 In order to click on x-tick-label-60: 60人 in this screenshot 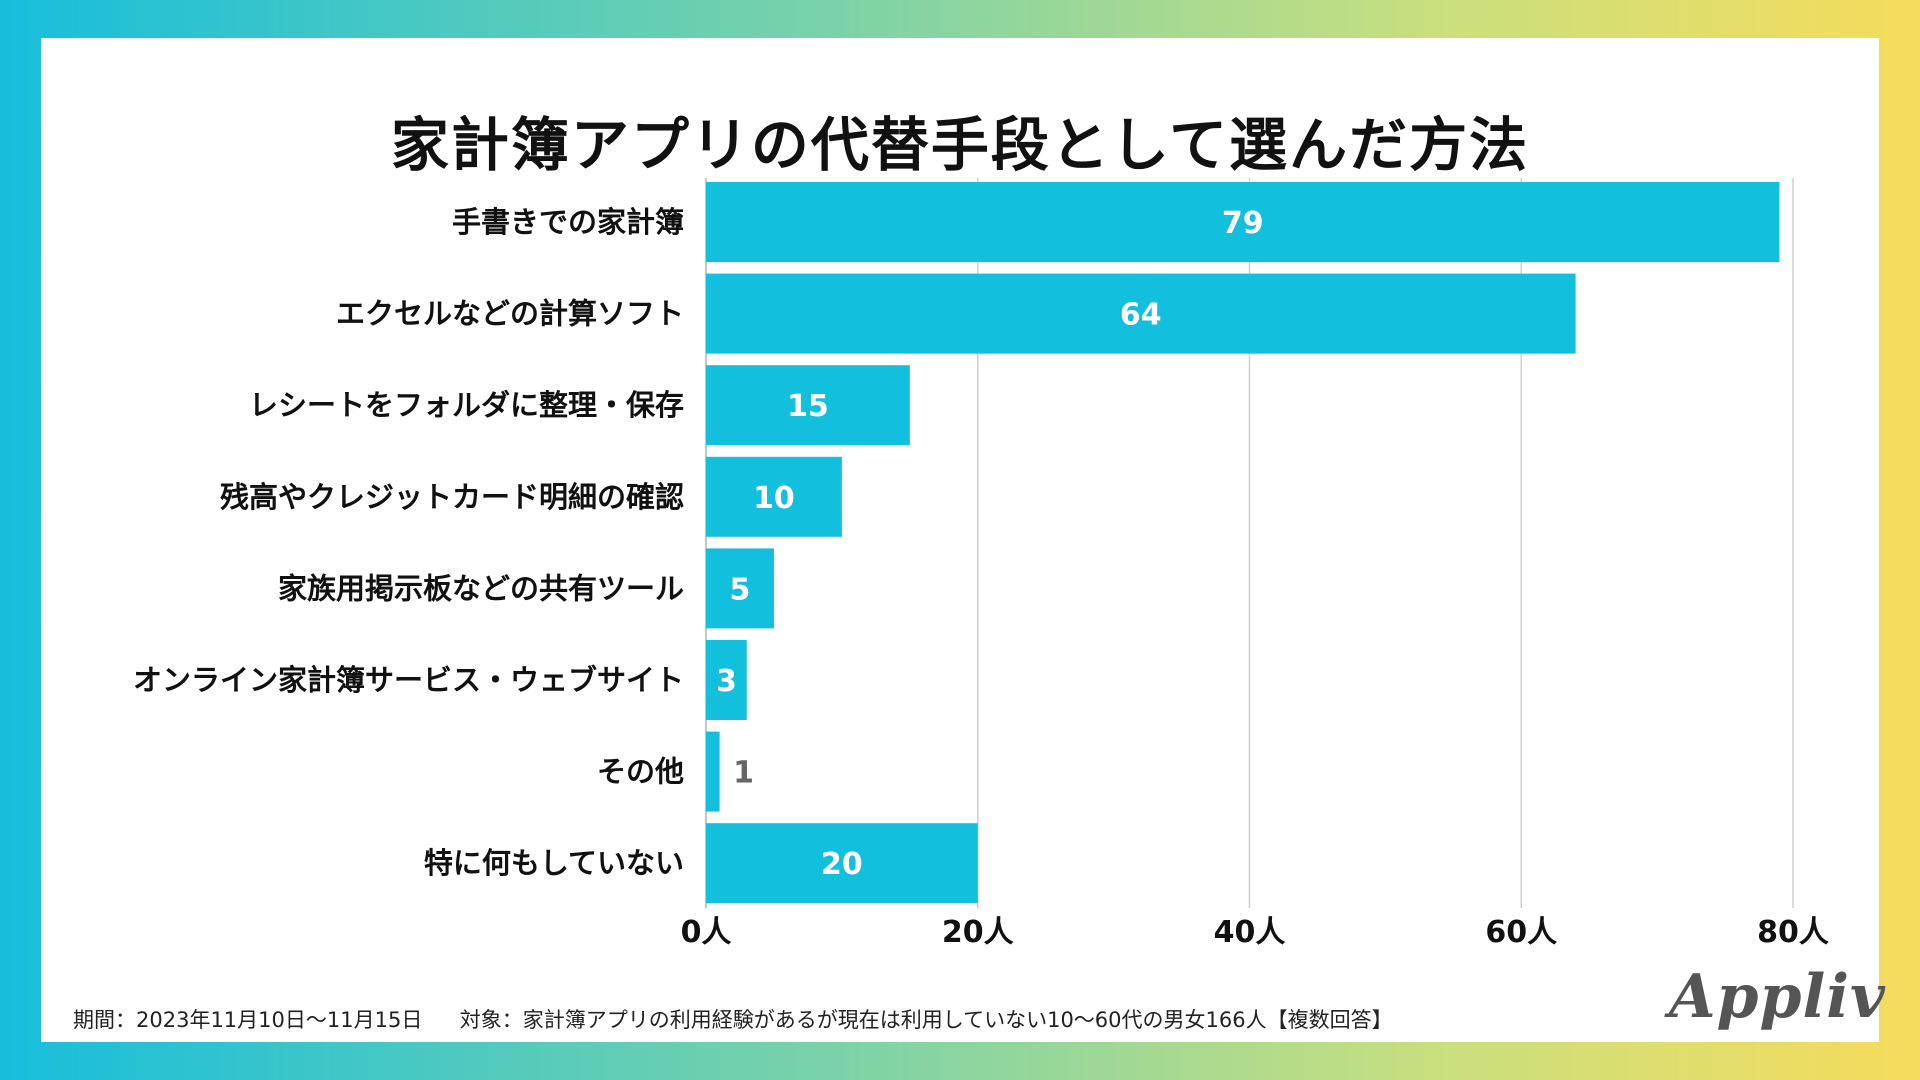, I will do `click(1521, 932)`.